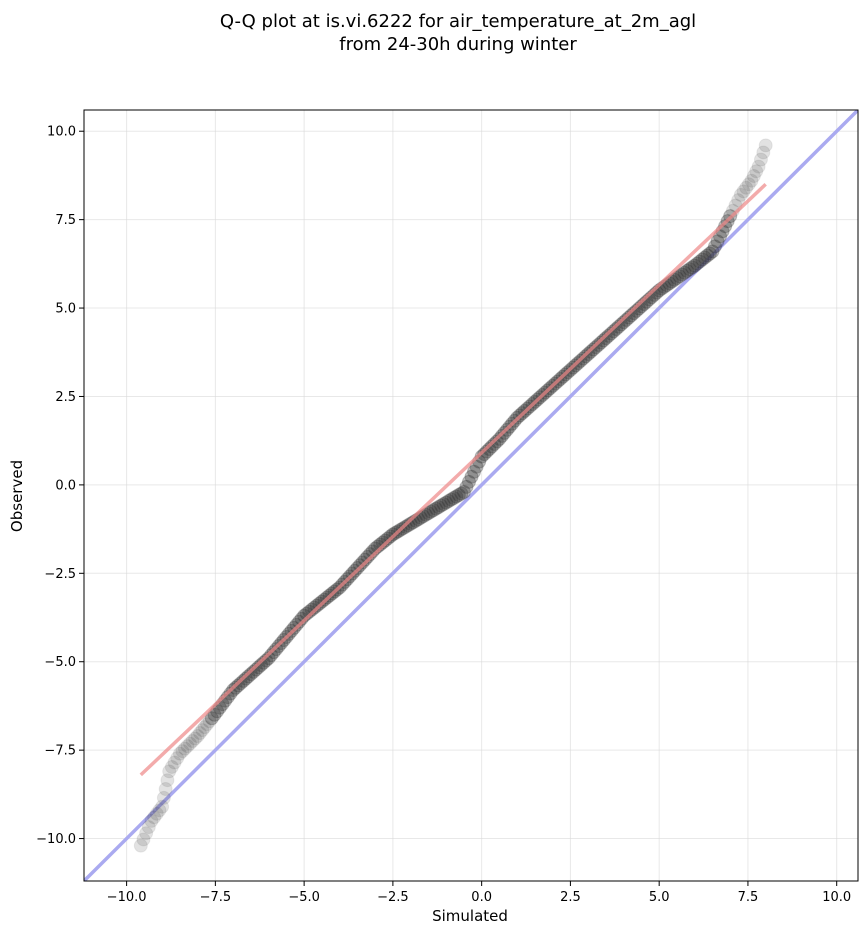 This screenshot has width=867, height=934. I want to click on y-axis-label: Observed, so click(17, 496).